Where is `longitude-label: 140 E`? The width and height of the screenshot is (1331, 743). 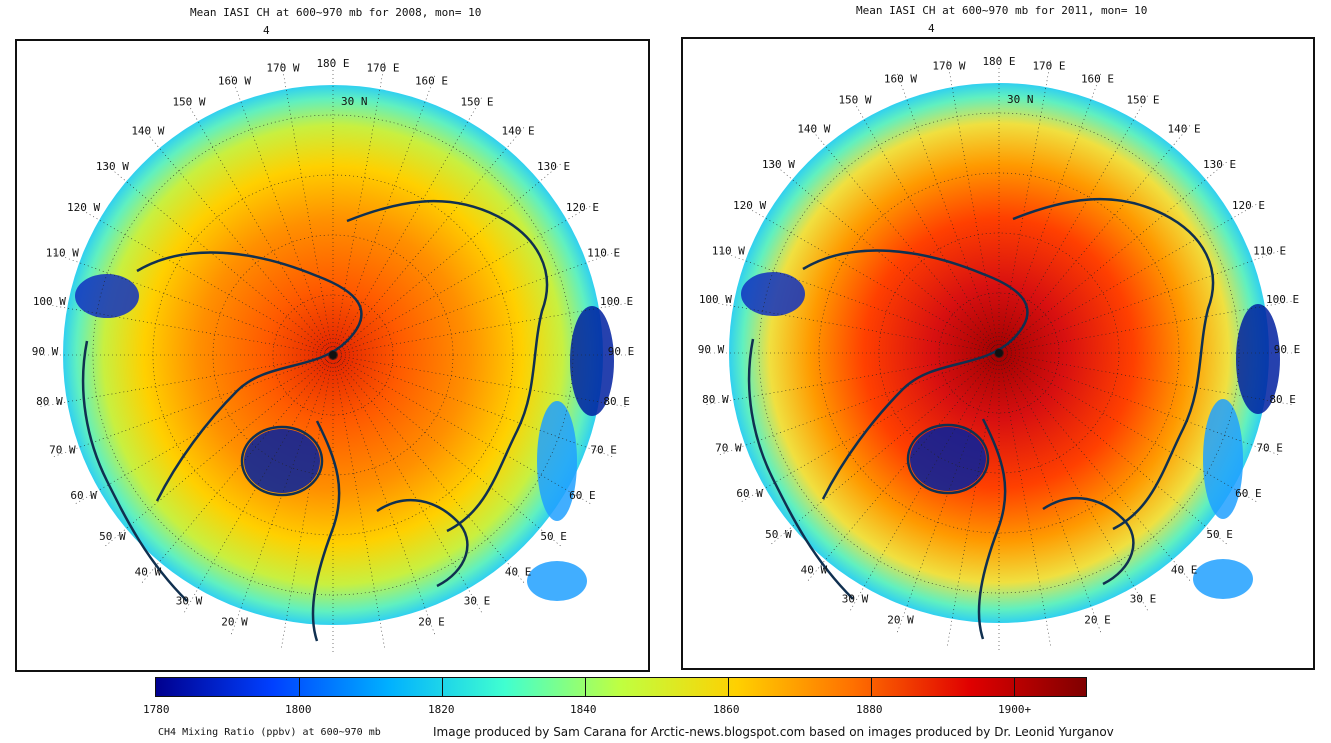
longitude-label: 140 E is located at coordinates (1184, 128).